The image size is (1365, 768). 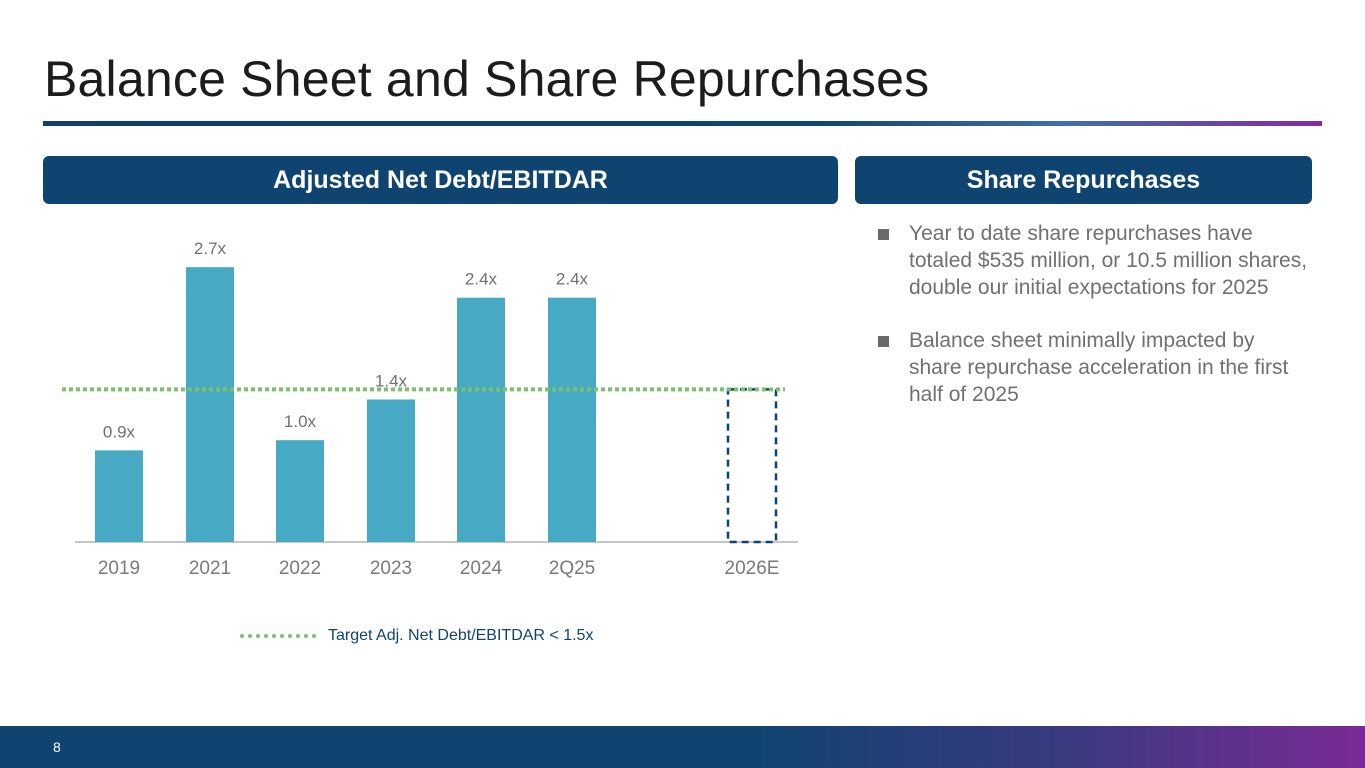 What do you see at coordinates (119, 431) in the screenshot?
I see `value-label-2019: 0.9x` at bounding box center [119, 431].